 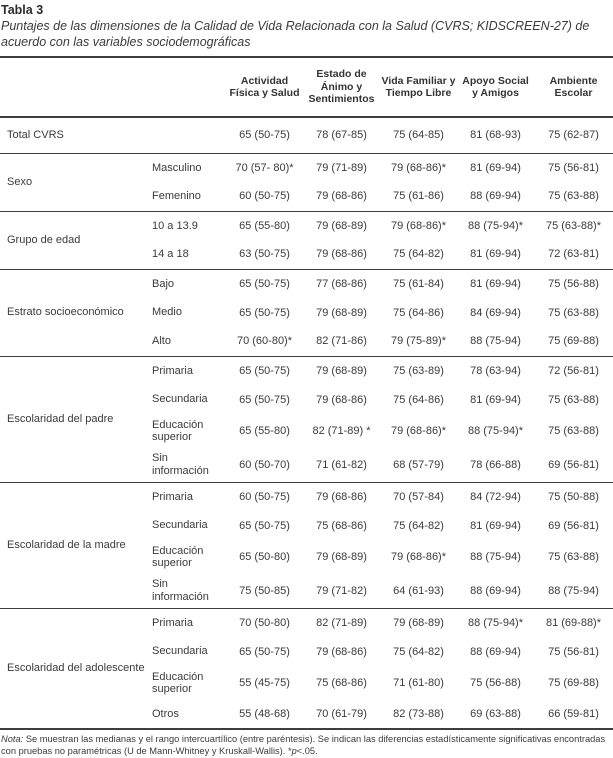 What do you see at coordinates (165, 713) in the screenshot?
I see `category-cell: Otros` at bounding box center [165, 713].